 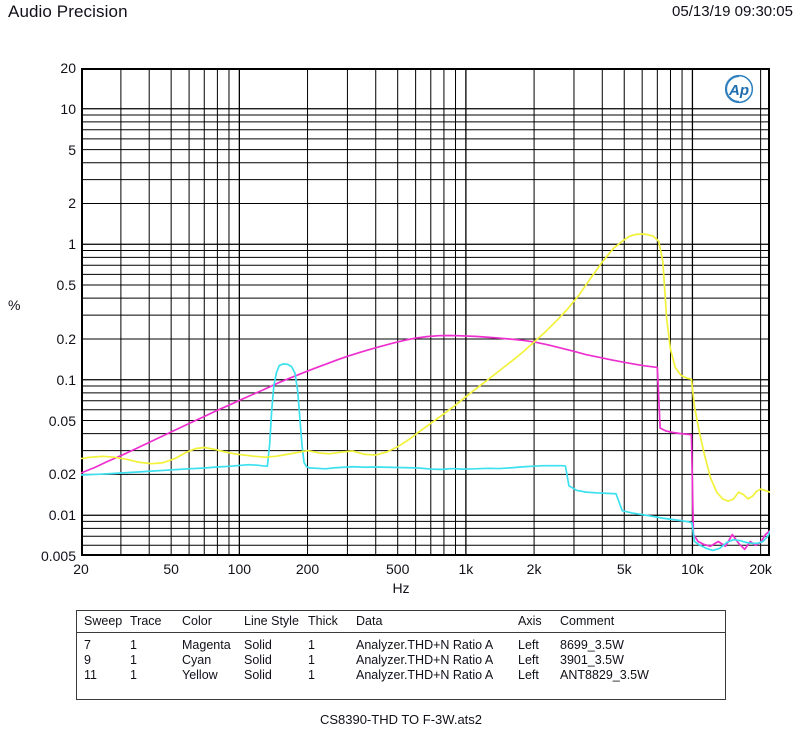 What do you see at coordinates (401, 588) in the screenshot?
I see `x-axis-label: Hz` at bounding box center [401, 588].